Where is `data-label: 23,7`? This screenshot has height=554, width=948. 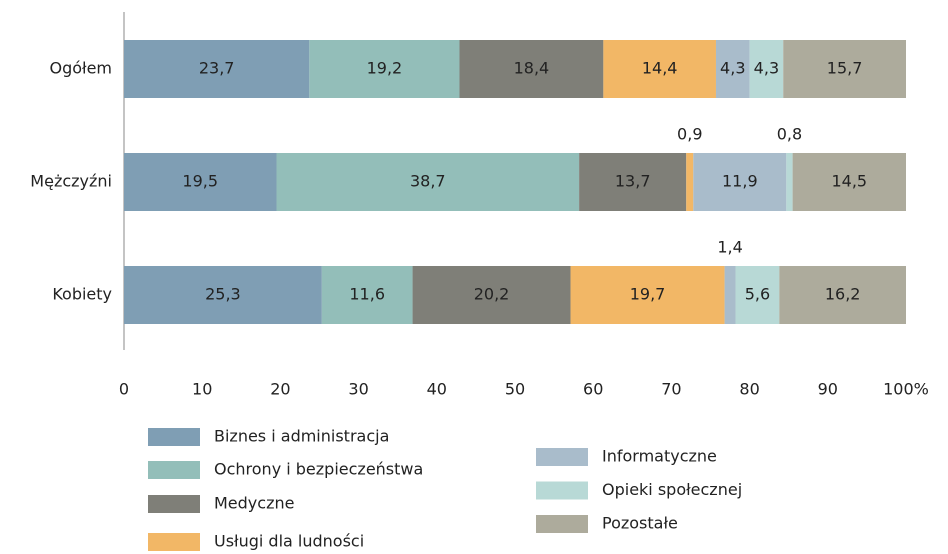
data-label: 23,7 is located at coordinates (217, 68).